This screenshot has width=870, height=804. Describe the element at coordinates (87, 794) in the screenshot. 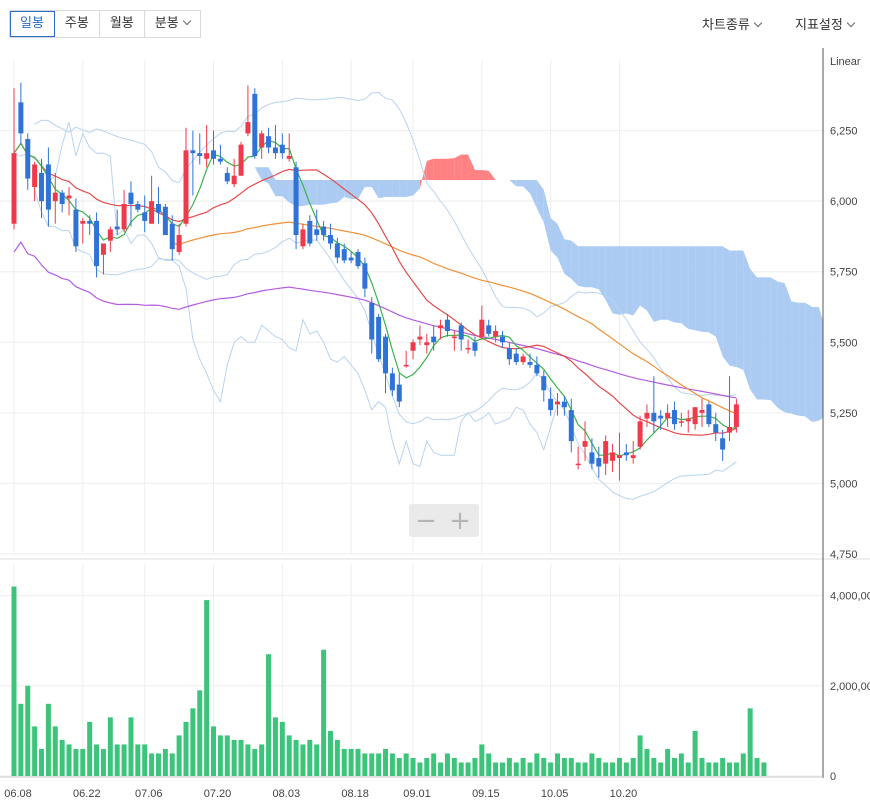

I see `date-tick-label: 06.22` at that location.